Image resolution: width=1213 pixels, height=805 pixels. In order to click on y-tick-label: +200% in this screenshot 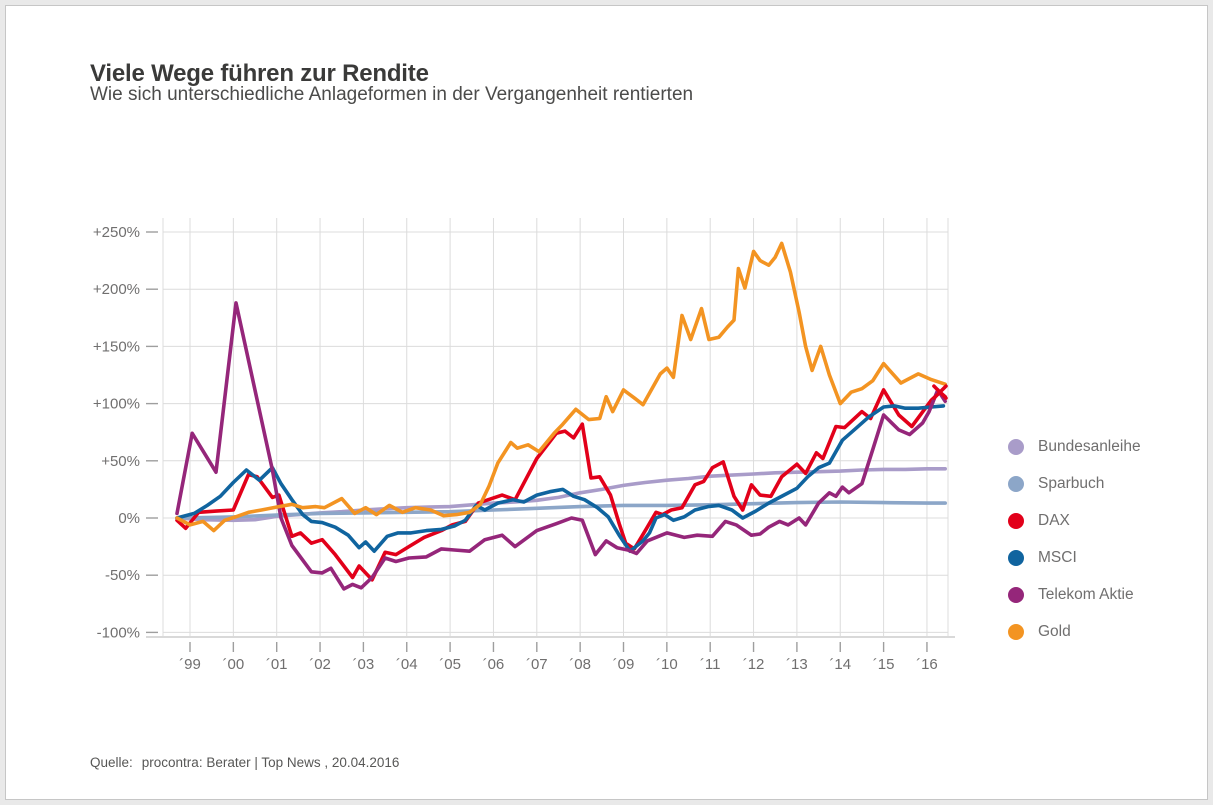, I will do `click(116, 289)`.